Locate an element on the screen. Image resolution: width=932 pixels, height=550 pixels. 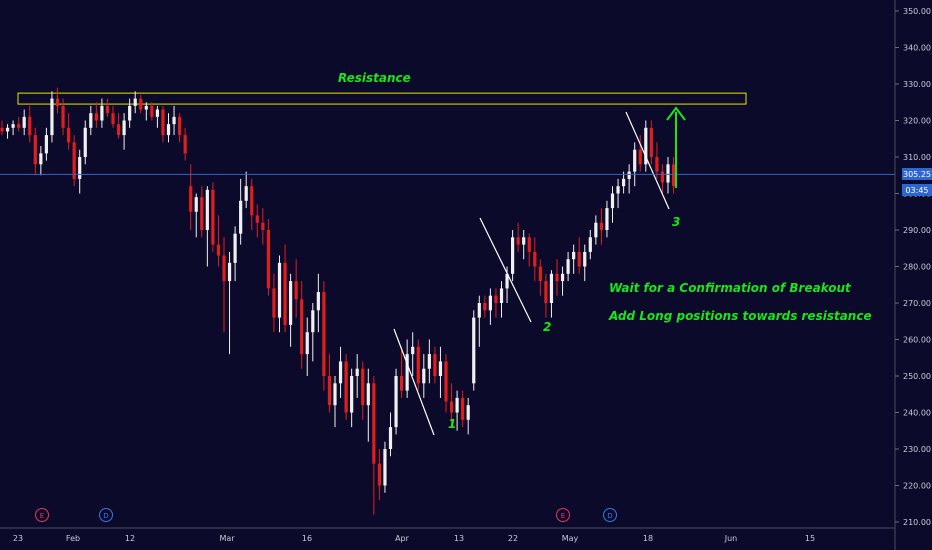
y-tick-label: 260.00 is located at coordinates (917, 340).